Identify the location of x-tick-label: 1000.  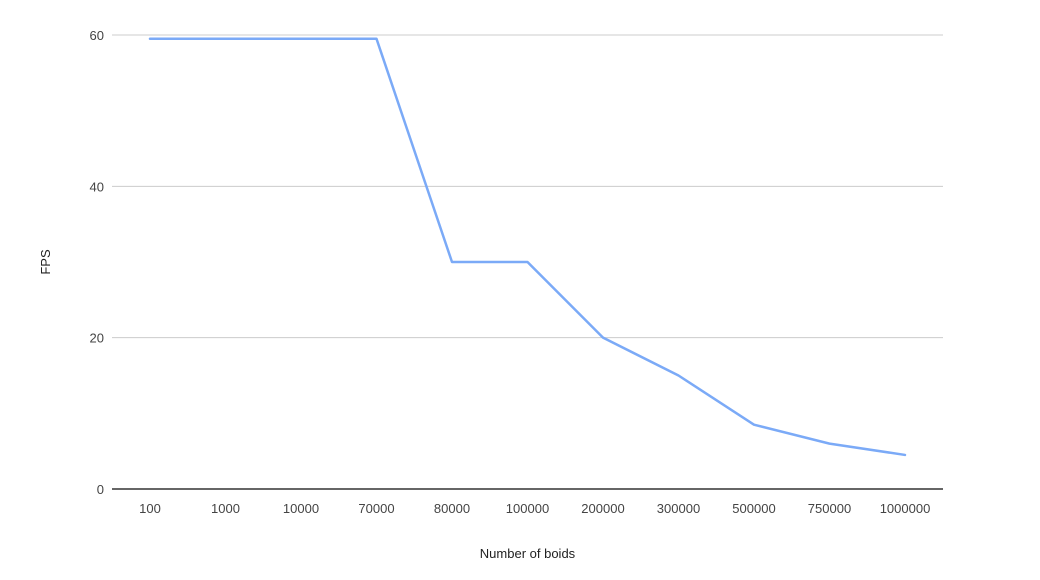
(225, 508).